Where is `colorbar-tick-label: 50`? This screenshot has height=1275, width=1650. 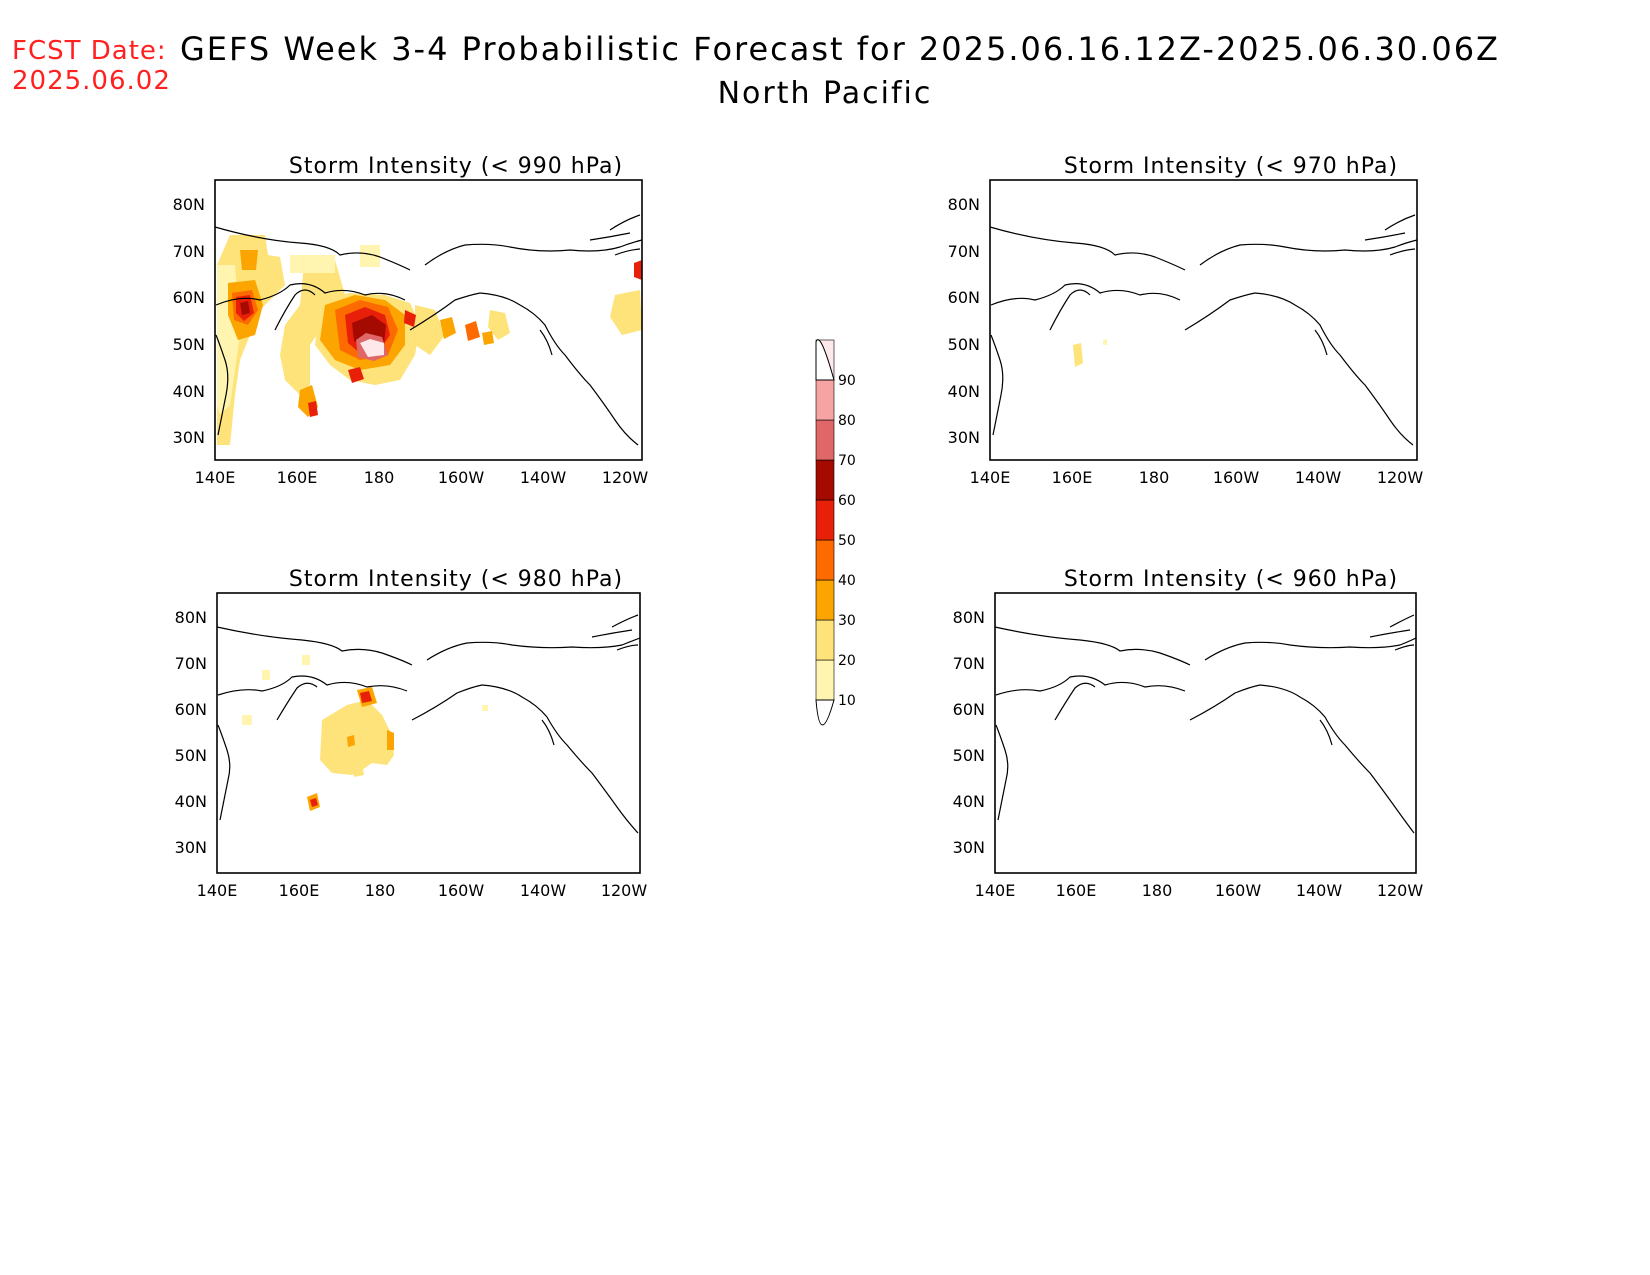 colorbar-tick-label: 50 is located at coordinates (847, 541).